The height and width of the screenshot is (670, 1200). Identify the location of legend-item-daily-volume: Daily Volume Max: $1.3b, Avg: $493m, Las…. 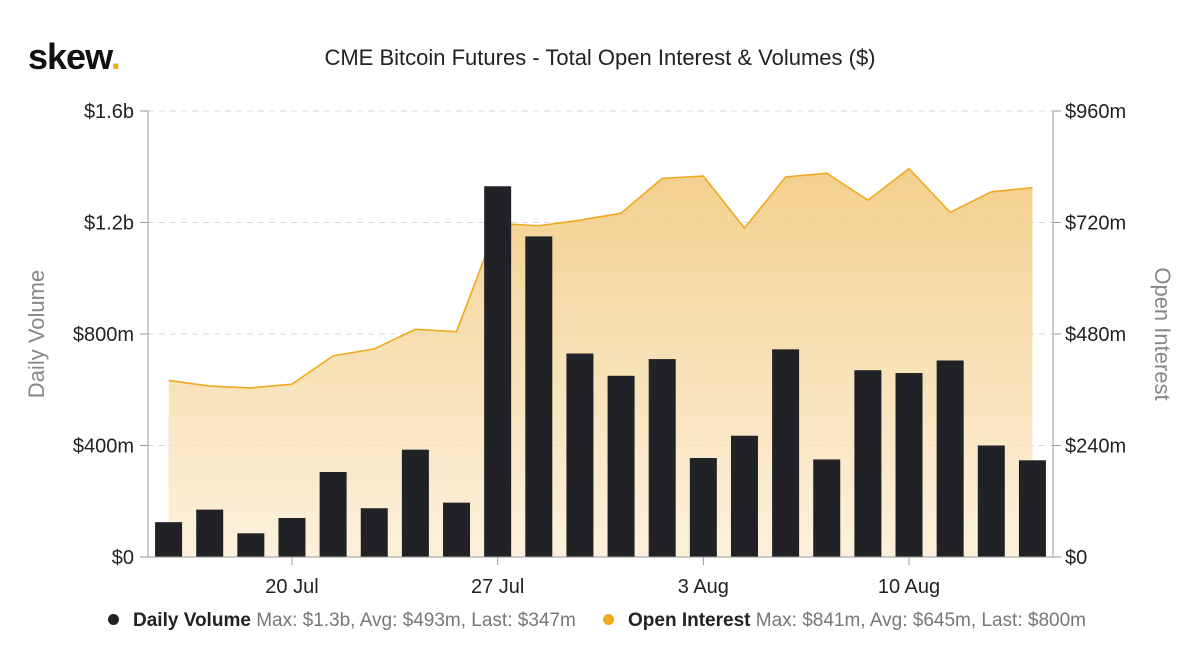
(342, 621).